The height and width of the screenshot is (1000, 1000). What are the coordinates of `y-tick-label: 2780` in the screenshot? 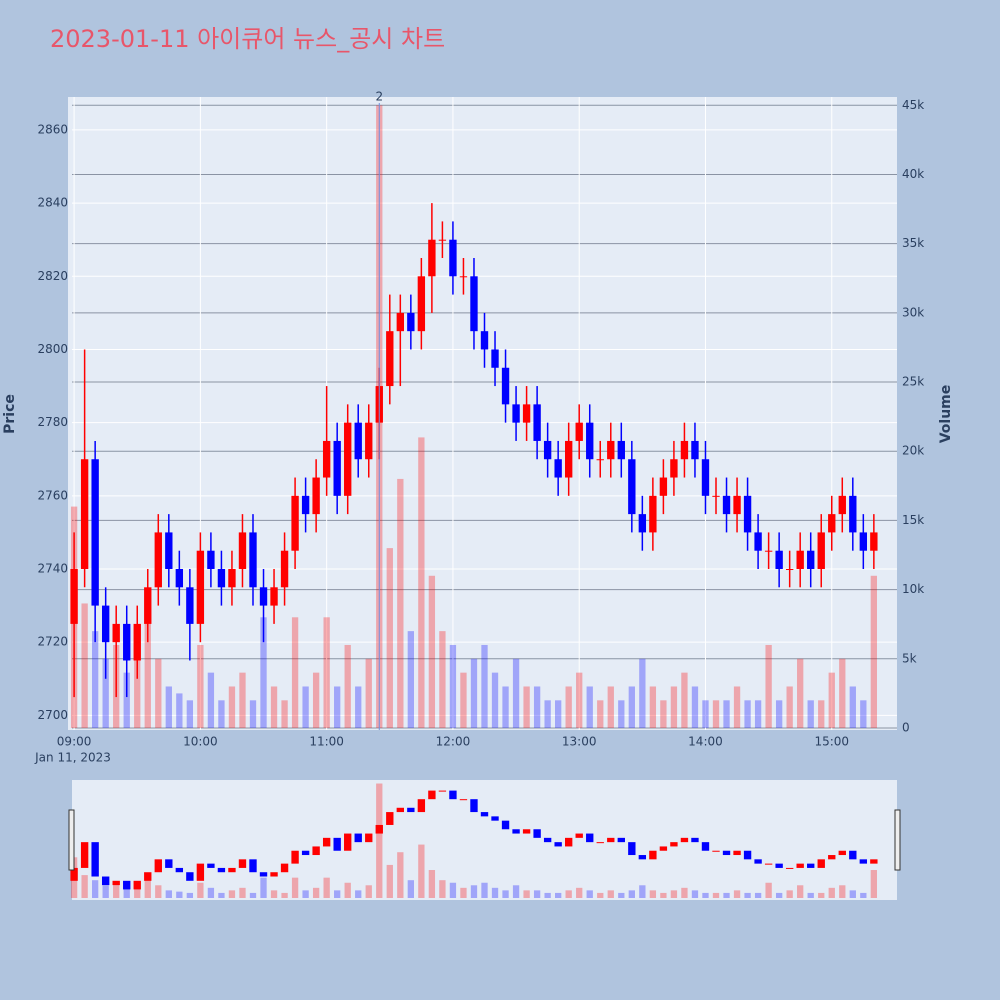 It's located at (52, 422).